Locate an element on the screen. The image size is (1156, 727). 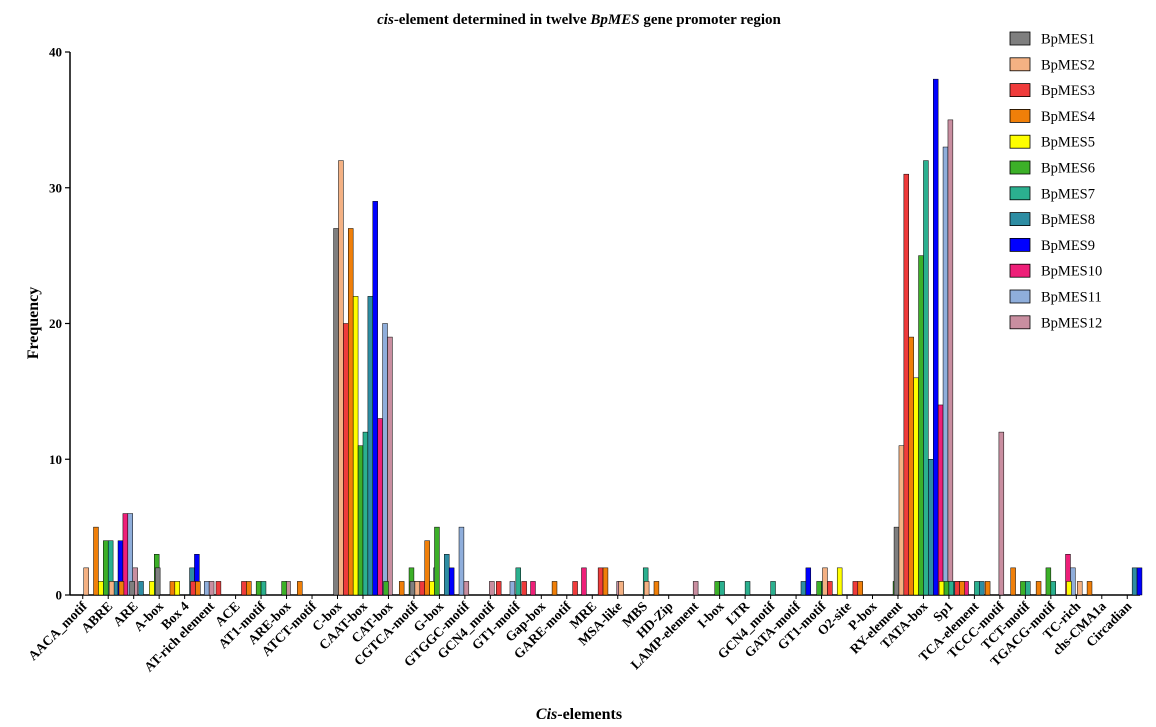
legend-label-bpmes8: BpMES8 is located at coordinates (1068, 220).